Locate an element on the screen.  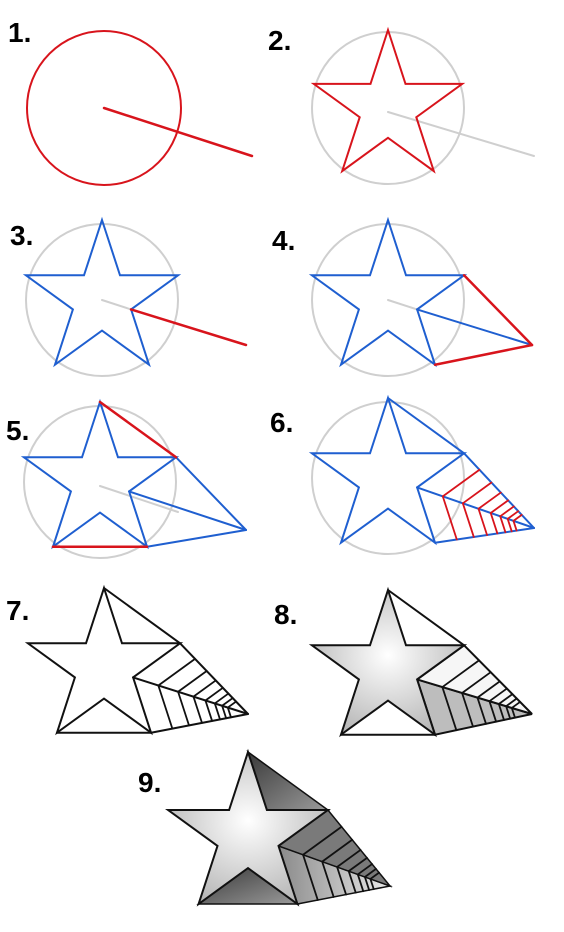
vanishing-guide-line is located at coordinates (188, 327).